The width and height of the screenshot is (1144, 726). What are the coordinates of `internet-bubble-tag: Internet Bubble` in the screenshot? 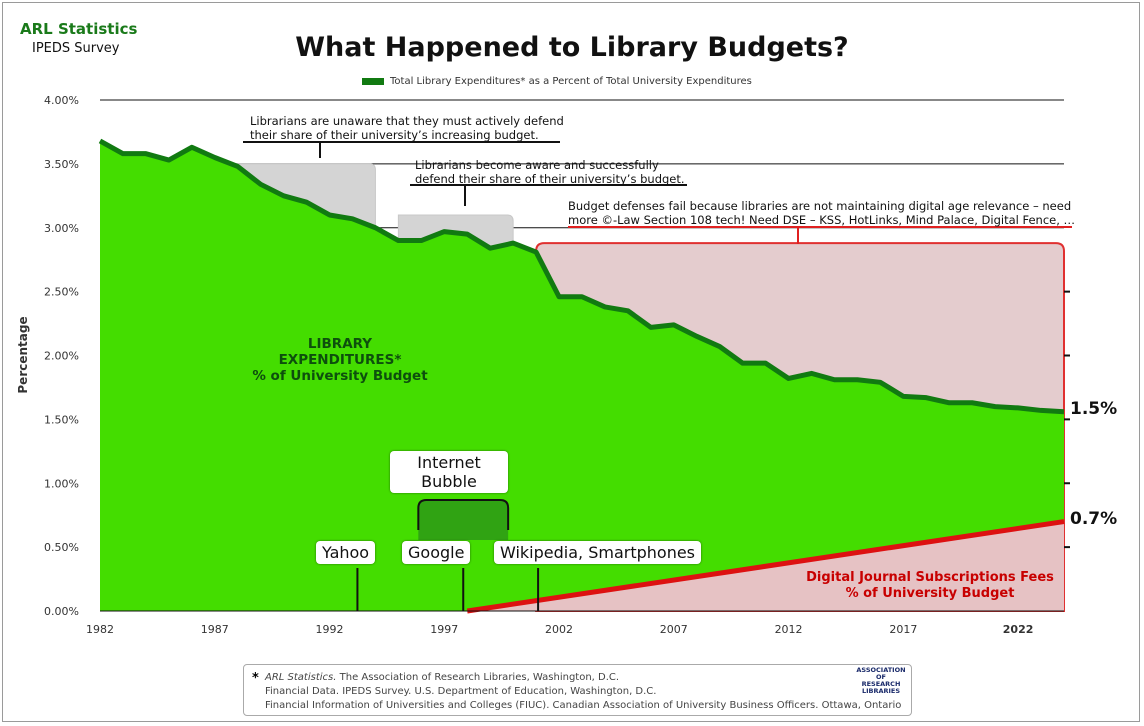 It's located at (449, 472).